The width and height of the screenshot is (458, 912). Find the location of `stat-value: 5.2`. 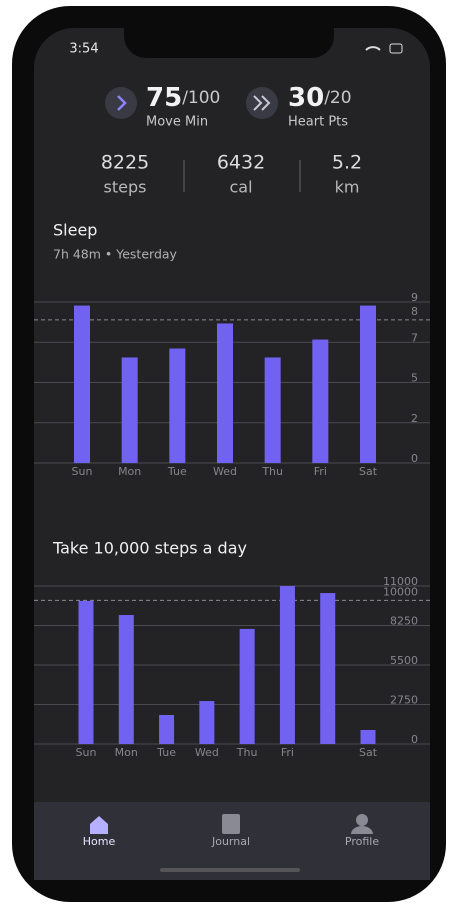

stat-value: 5.2 is located at coordinates (347, 163).